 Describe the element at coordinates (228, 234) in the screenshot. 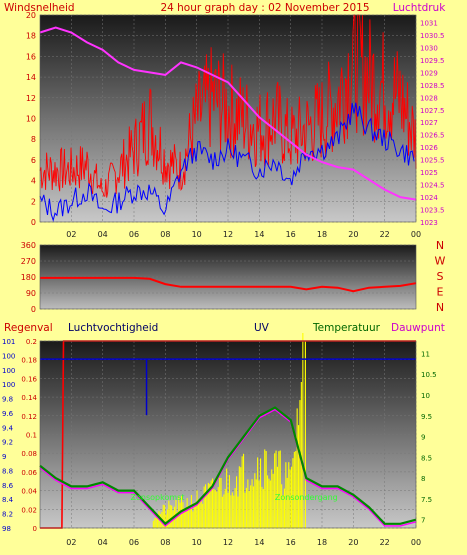

I see `panel1-x-tick: 12` at that location.